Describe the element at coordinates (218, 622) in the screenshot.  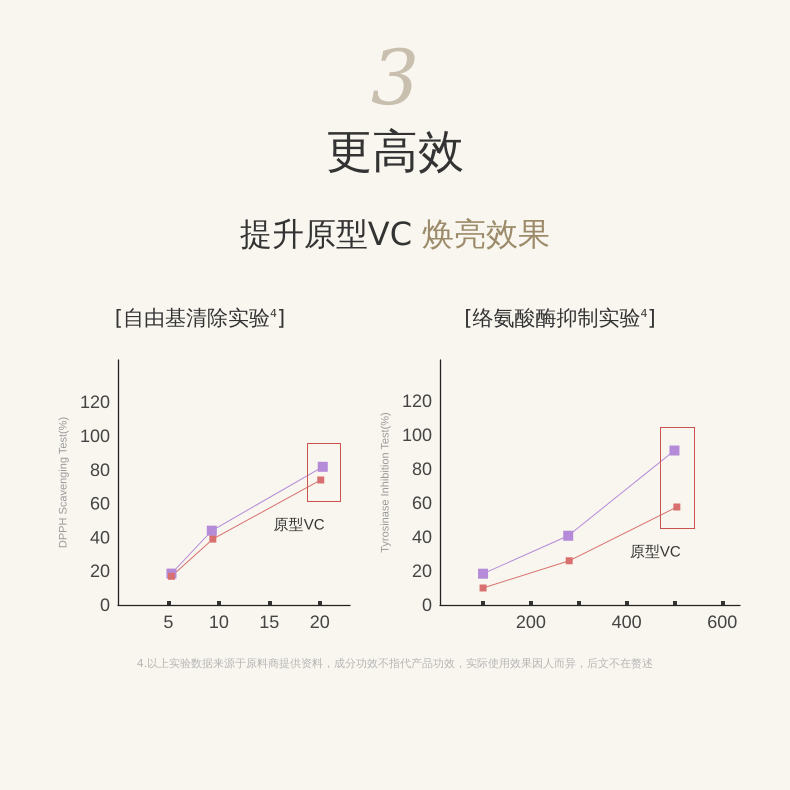
I see `x-tick-label: 10` at that location.